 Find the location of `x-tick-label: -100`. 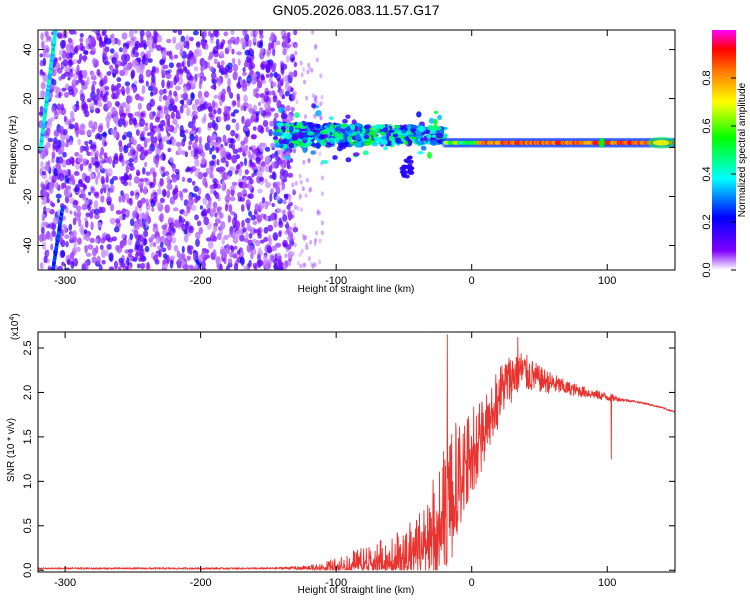

x-tick-label: -100 is located at coordinates (336, 281).